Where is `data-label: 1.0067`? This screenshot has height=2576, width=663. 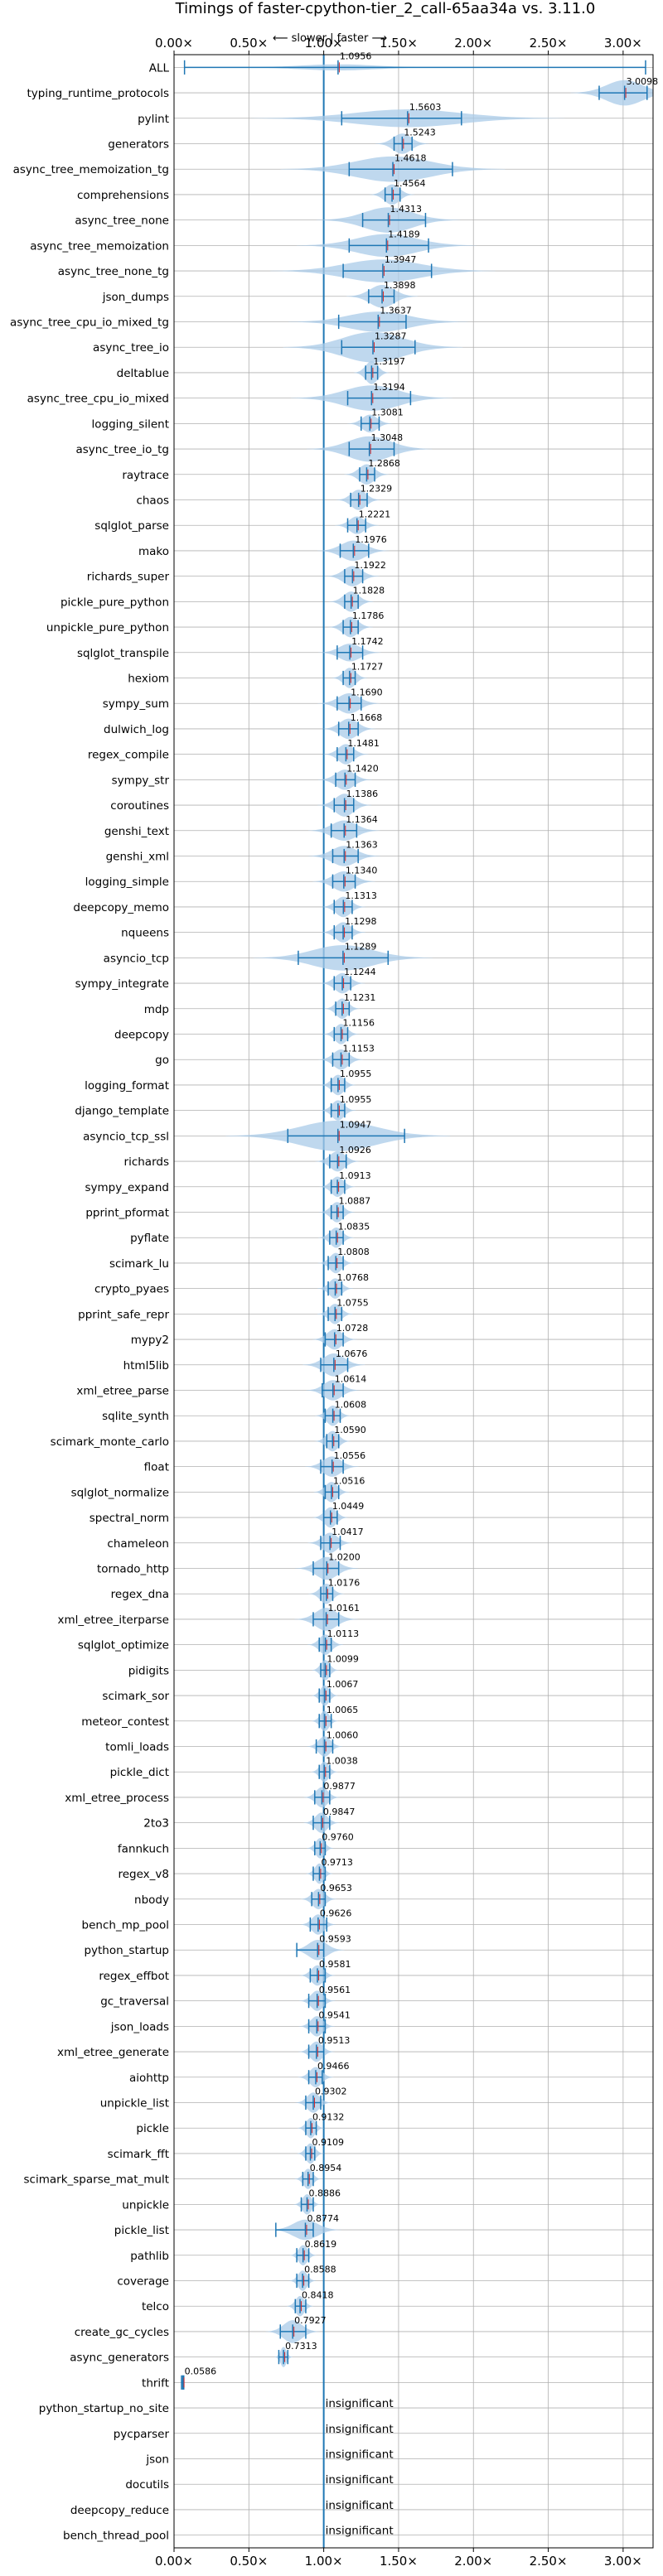 data-label: 1.0067 is located at coordinates (343, 1684).